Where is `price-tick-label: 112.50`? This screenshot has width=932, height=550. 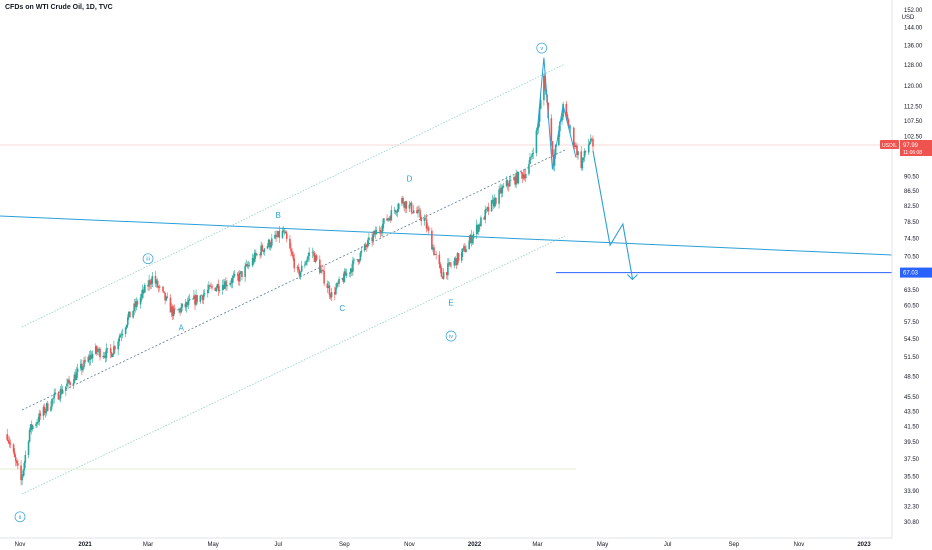
price-tick-label: 112.50 is located at coordinates (913, 108).